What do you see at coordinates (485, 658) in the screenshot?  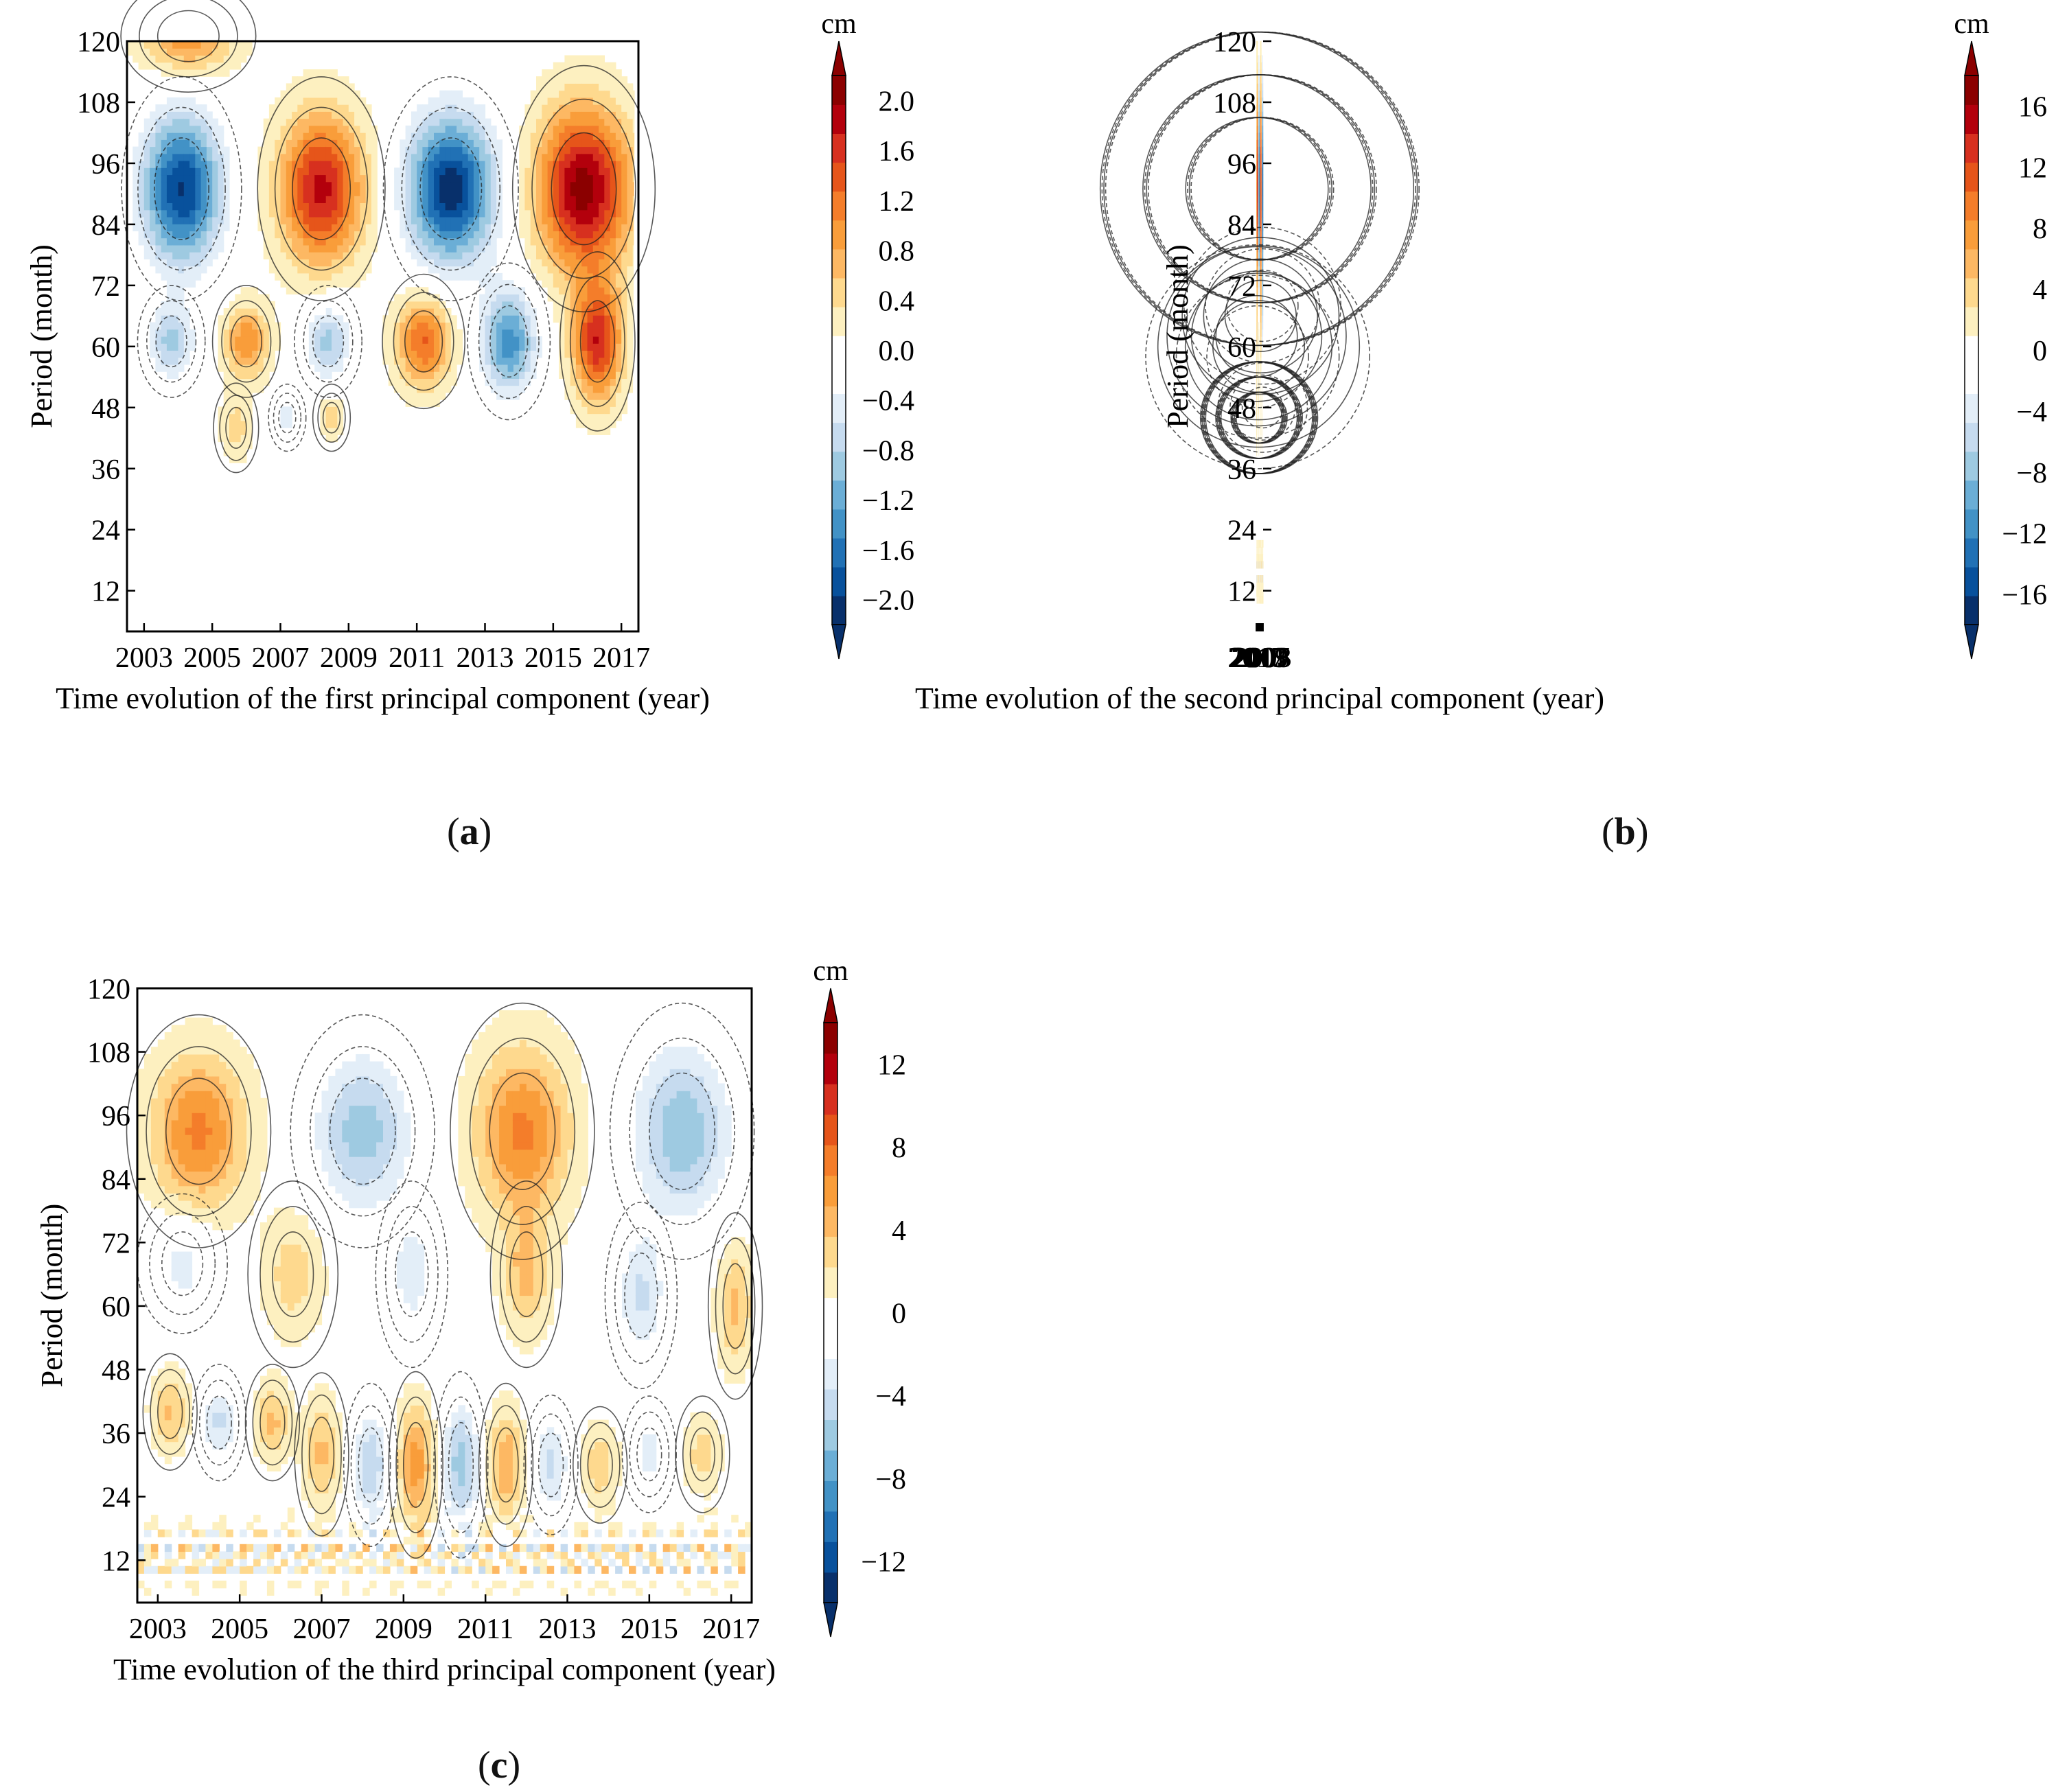 I see `x-tick-label: 2013` at bounding box center [485, 658].